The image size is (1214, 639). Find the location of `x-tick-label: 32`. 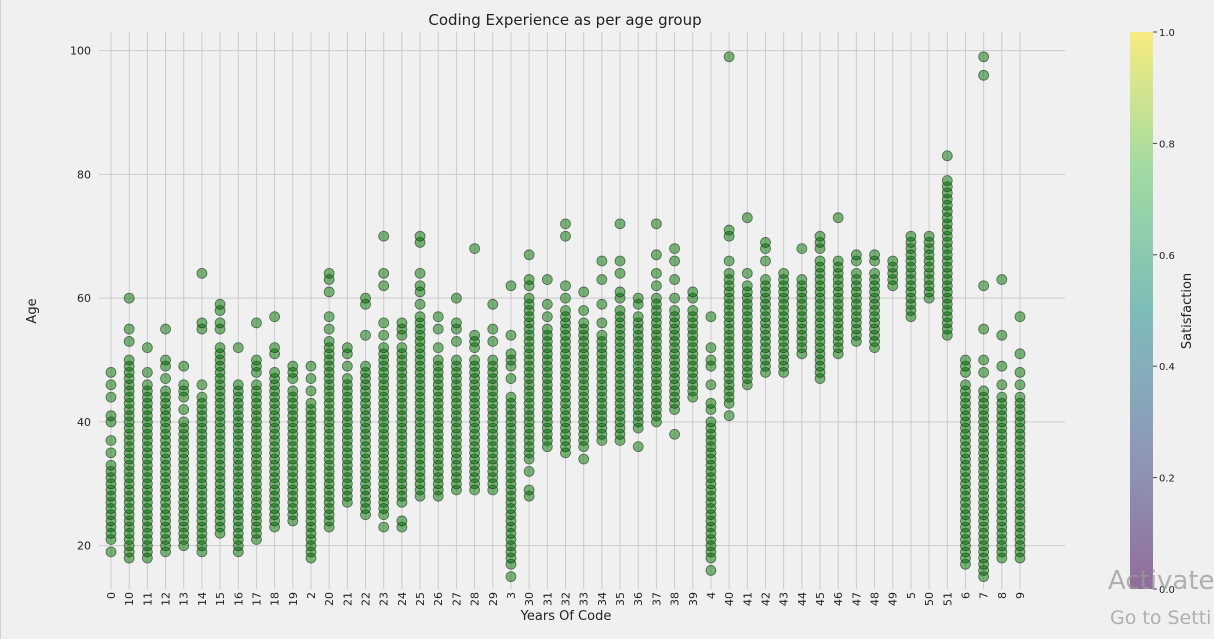

x-tick-label: 32 is located at coordinates (566, 599).